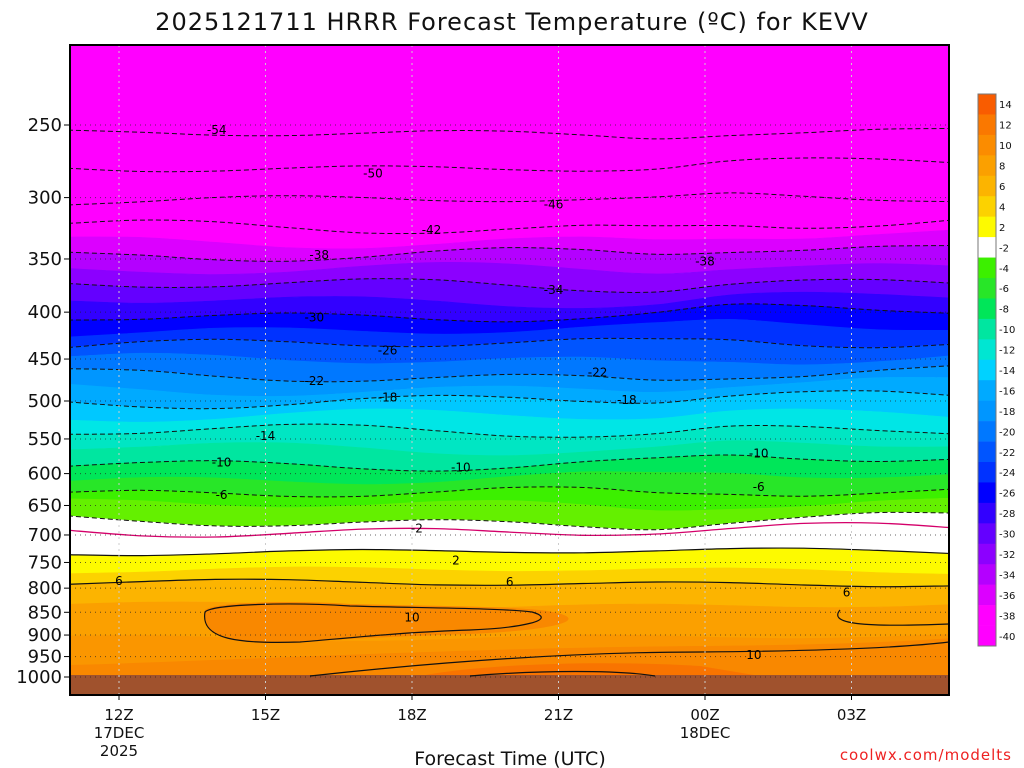 This screenshot has width=1024, height=768. What do you see at coordinates (1002, 228) in the screenshot?
I see `colorbar-tick-label: 2` at bounding box center [1002, 228].